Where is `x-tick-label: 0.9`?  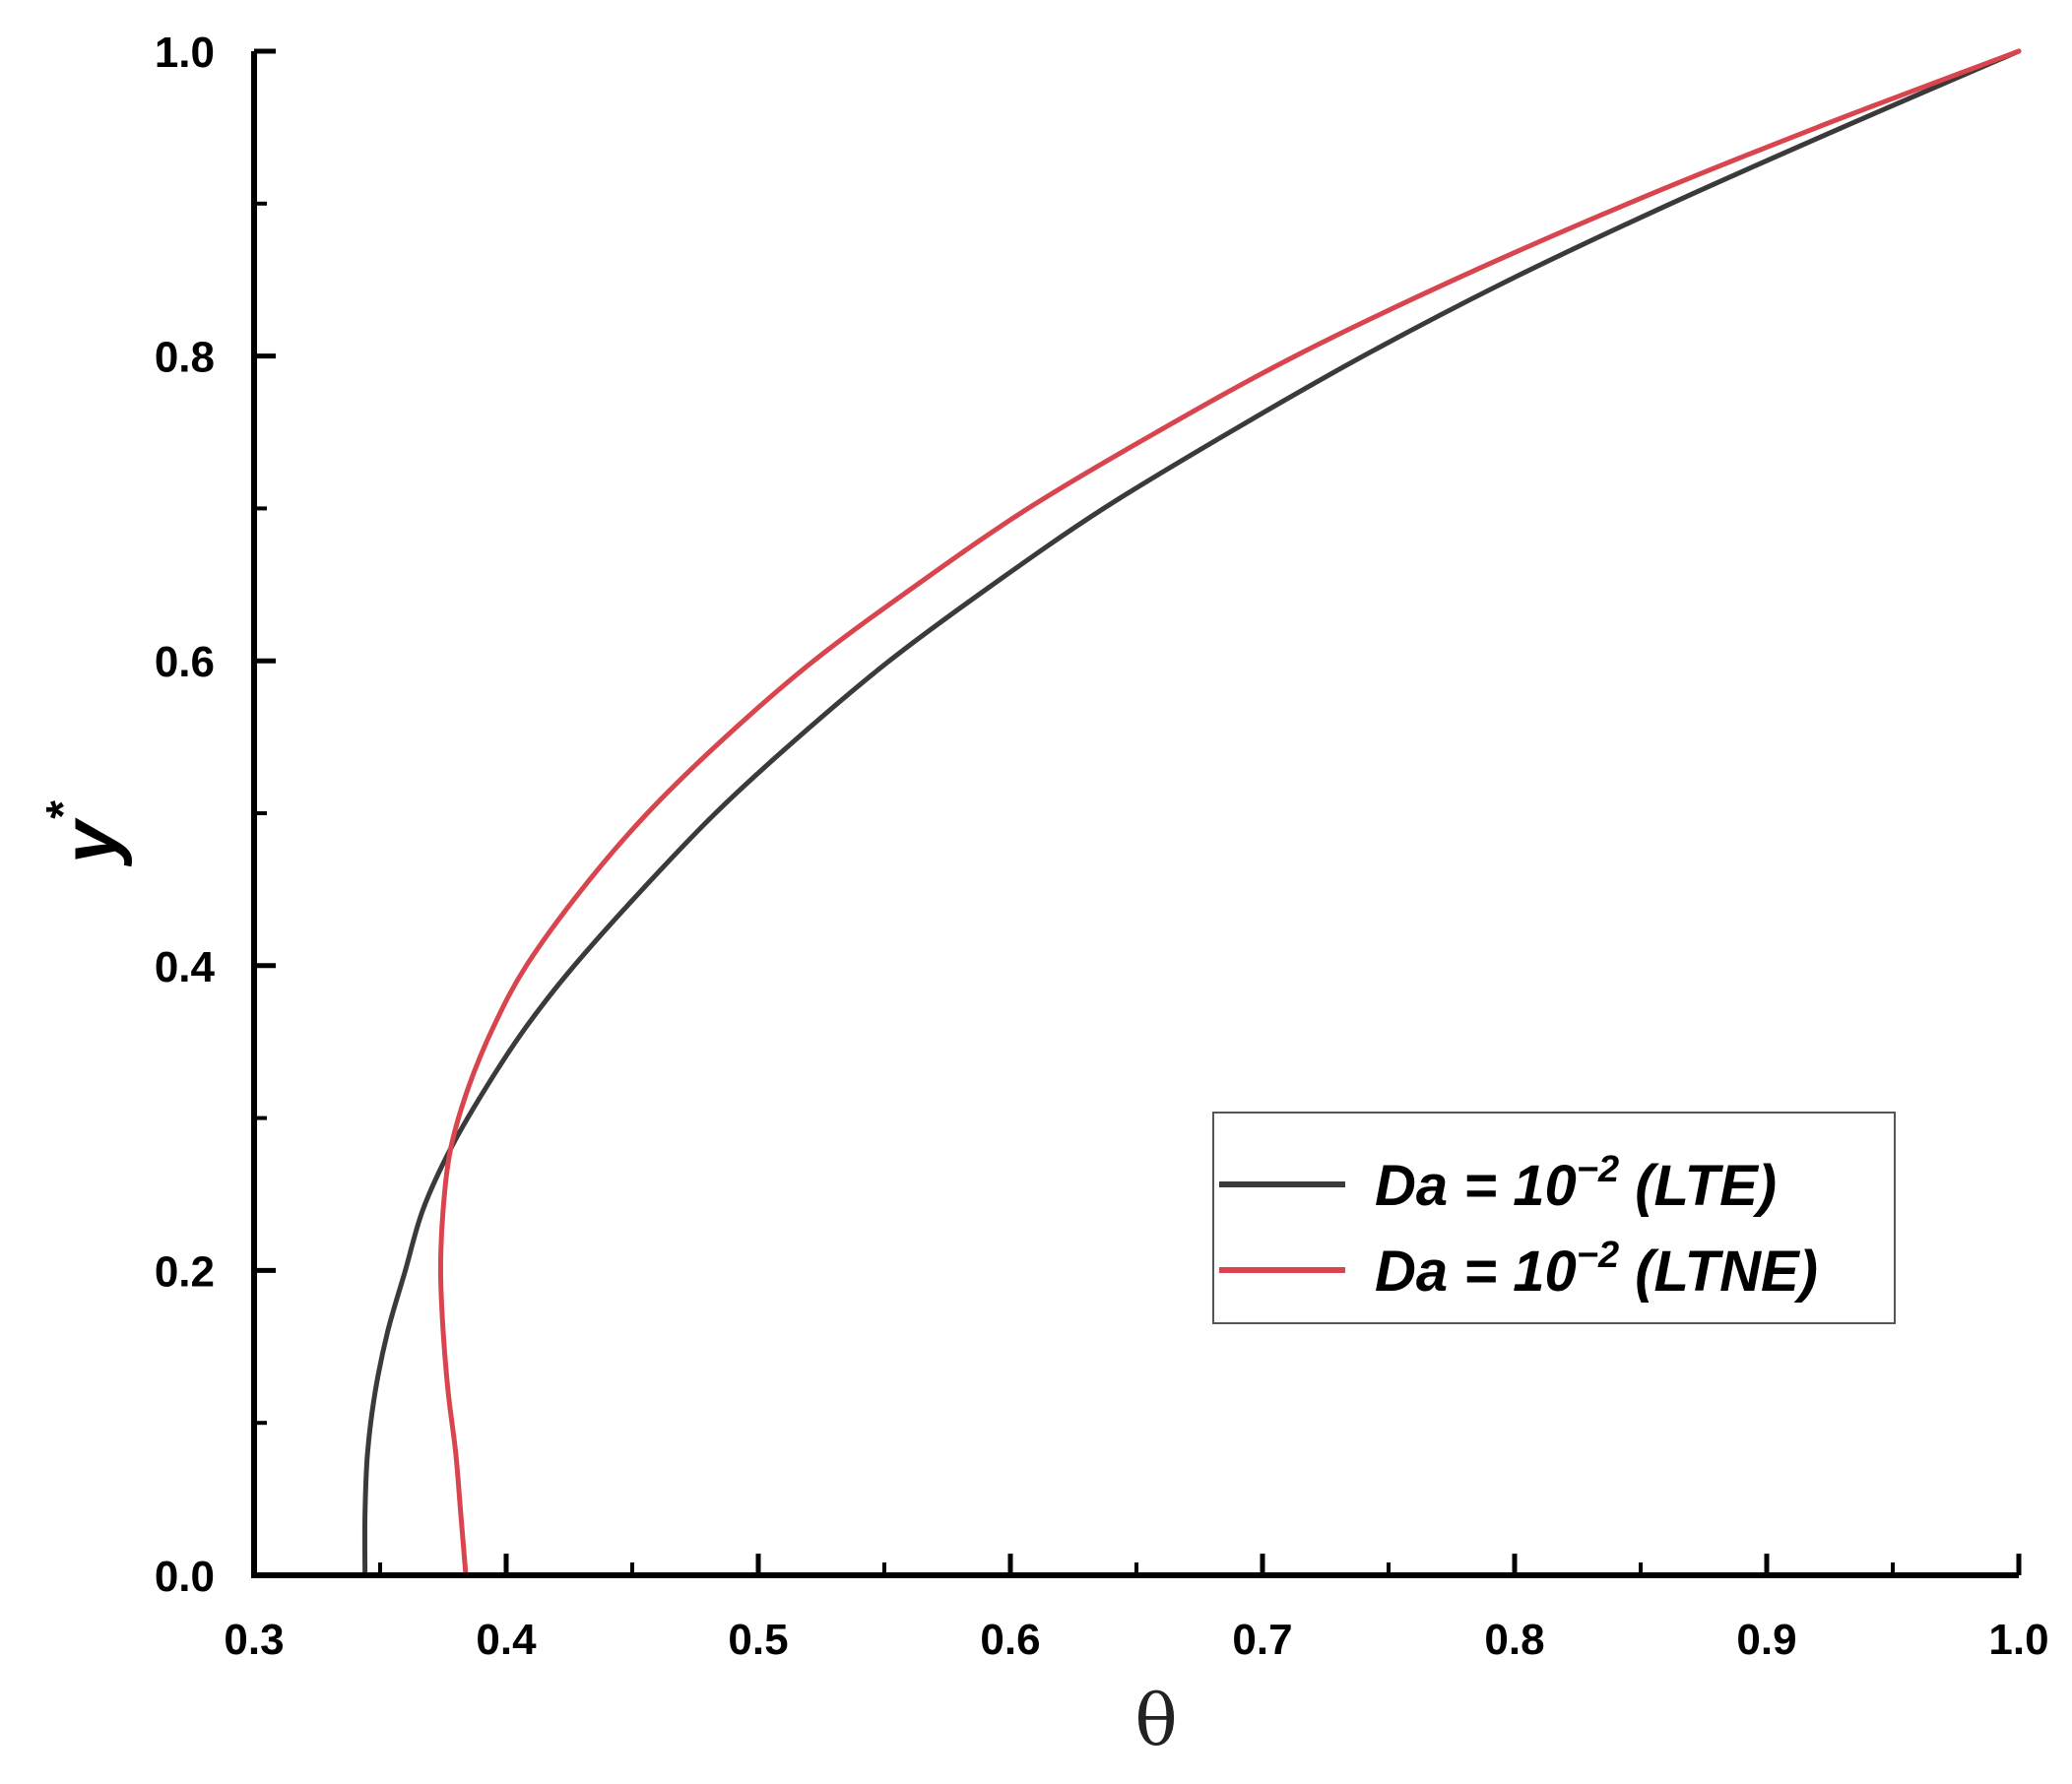
x-tick-label: 0.9 is located at coordinates (1766, 1640).